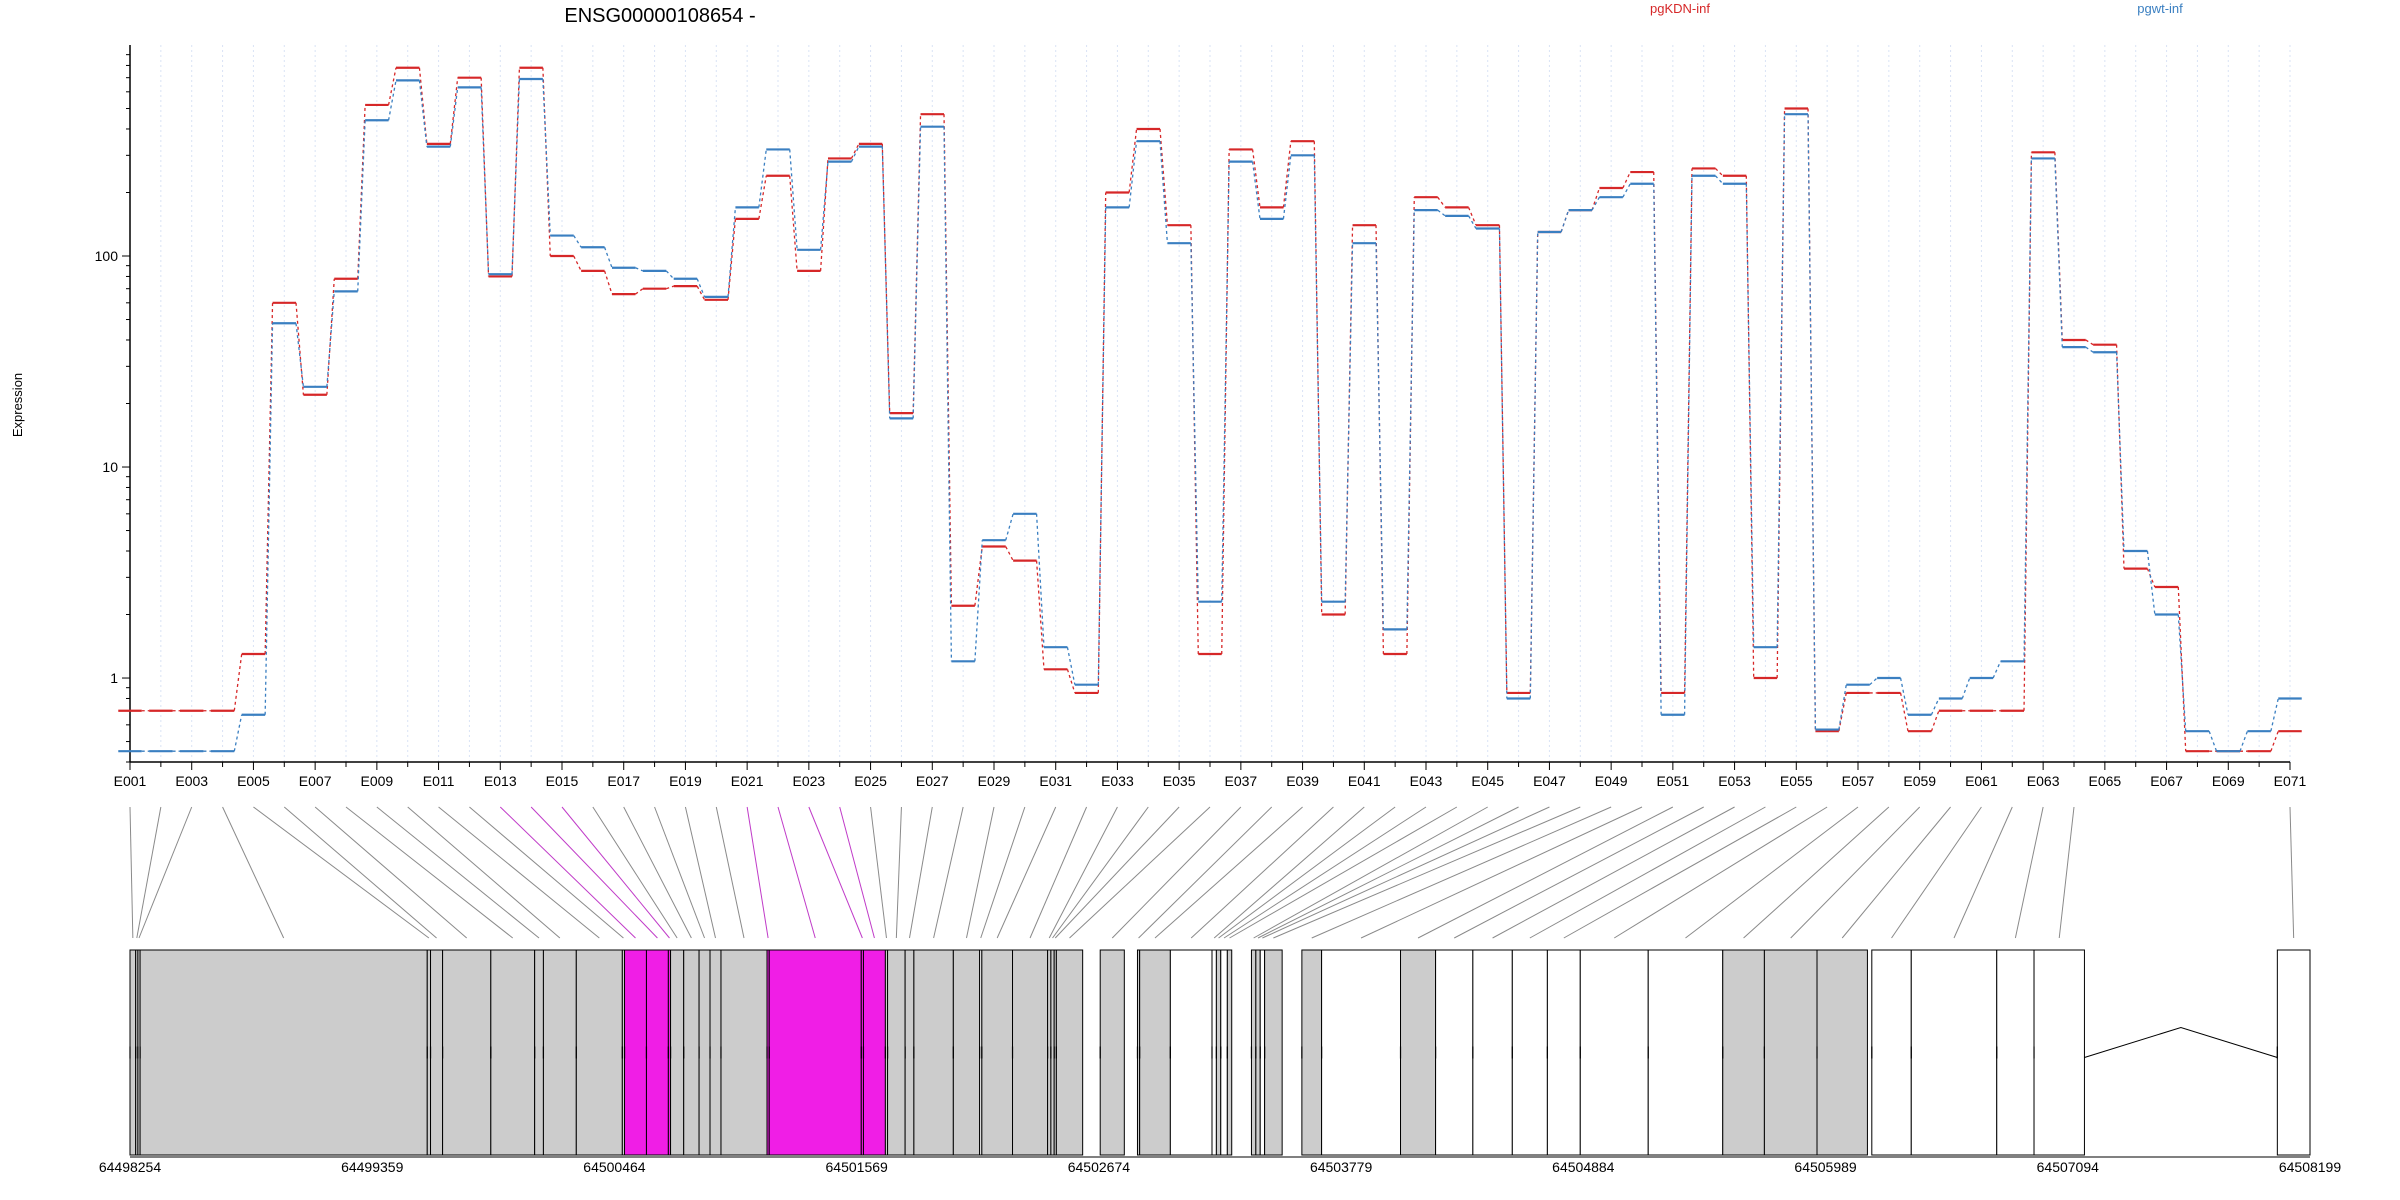 Image resolution: width=2400 pixels, height=1200 pixels. What do you see at coordinates (747, 781) in the screenshot?
I see `x-tick-label-e021: E021` at bounding box center [747, 781].